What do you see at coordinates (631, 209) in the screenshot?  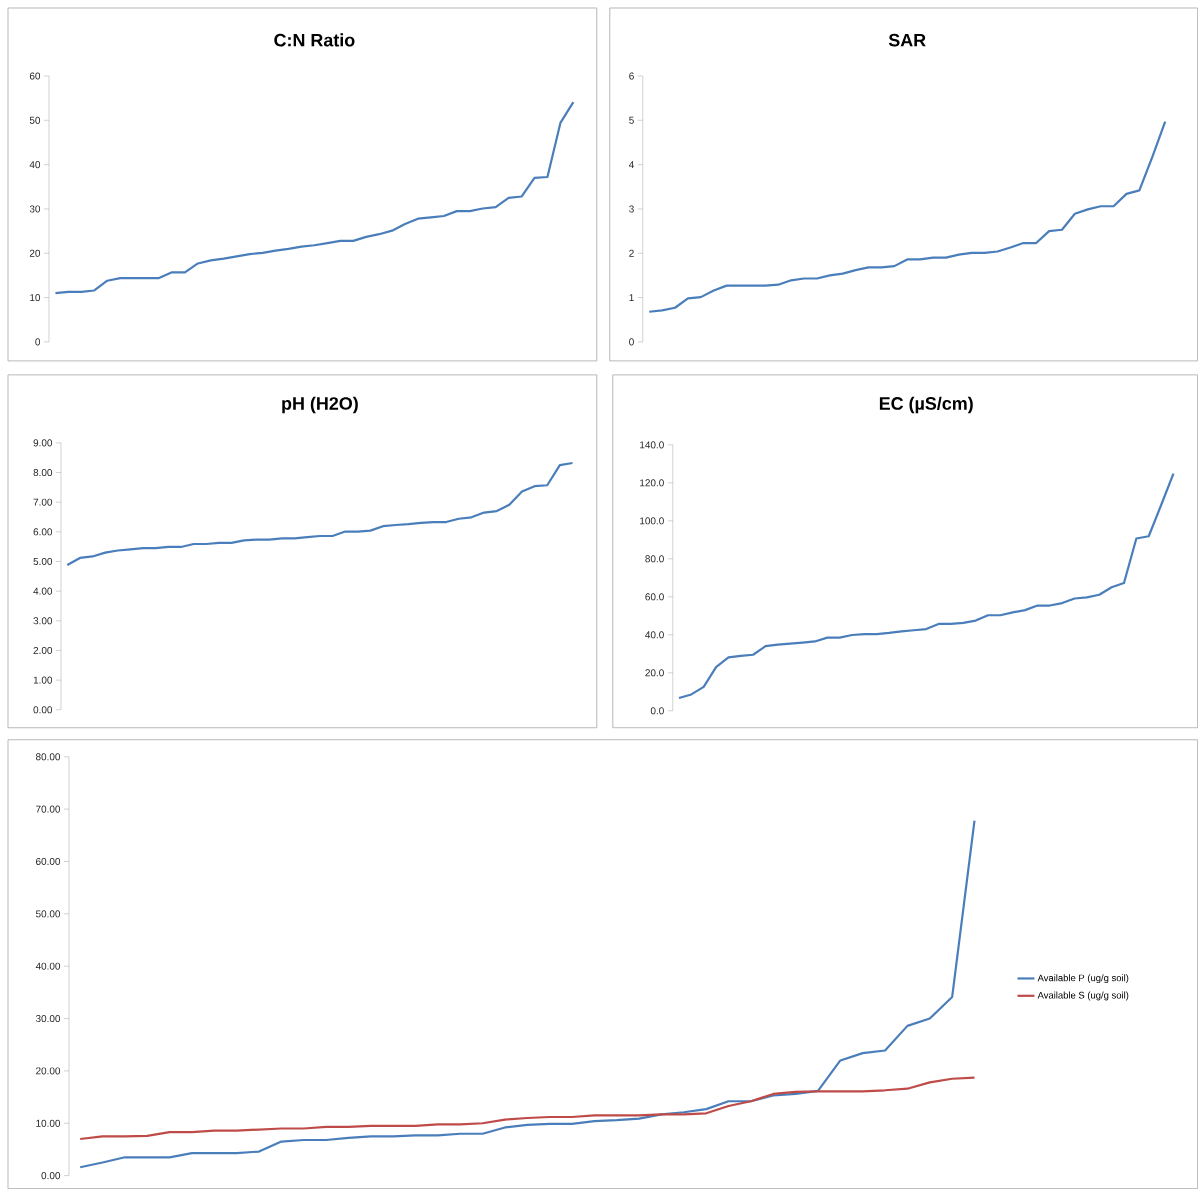 I see `y-tick-label: 3` at bounding box center [631, 209].